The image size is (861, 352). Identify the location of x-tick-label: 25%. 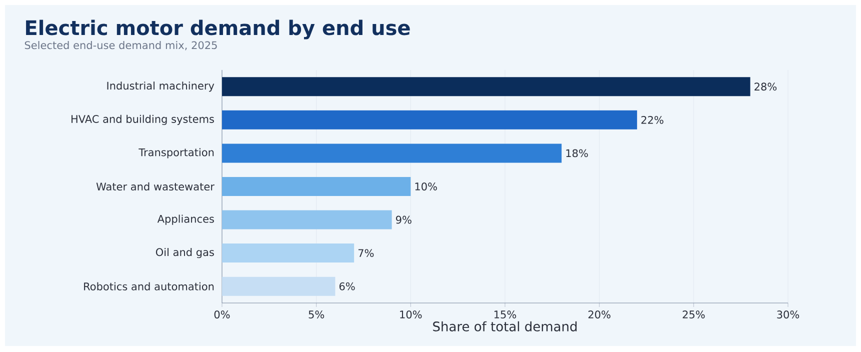
(693, 314).